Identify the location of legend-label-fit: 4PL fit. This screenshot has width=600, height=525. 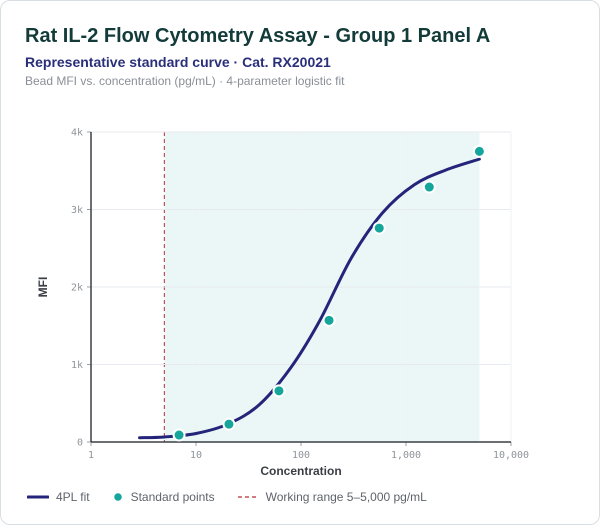
(73, 497).